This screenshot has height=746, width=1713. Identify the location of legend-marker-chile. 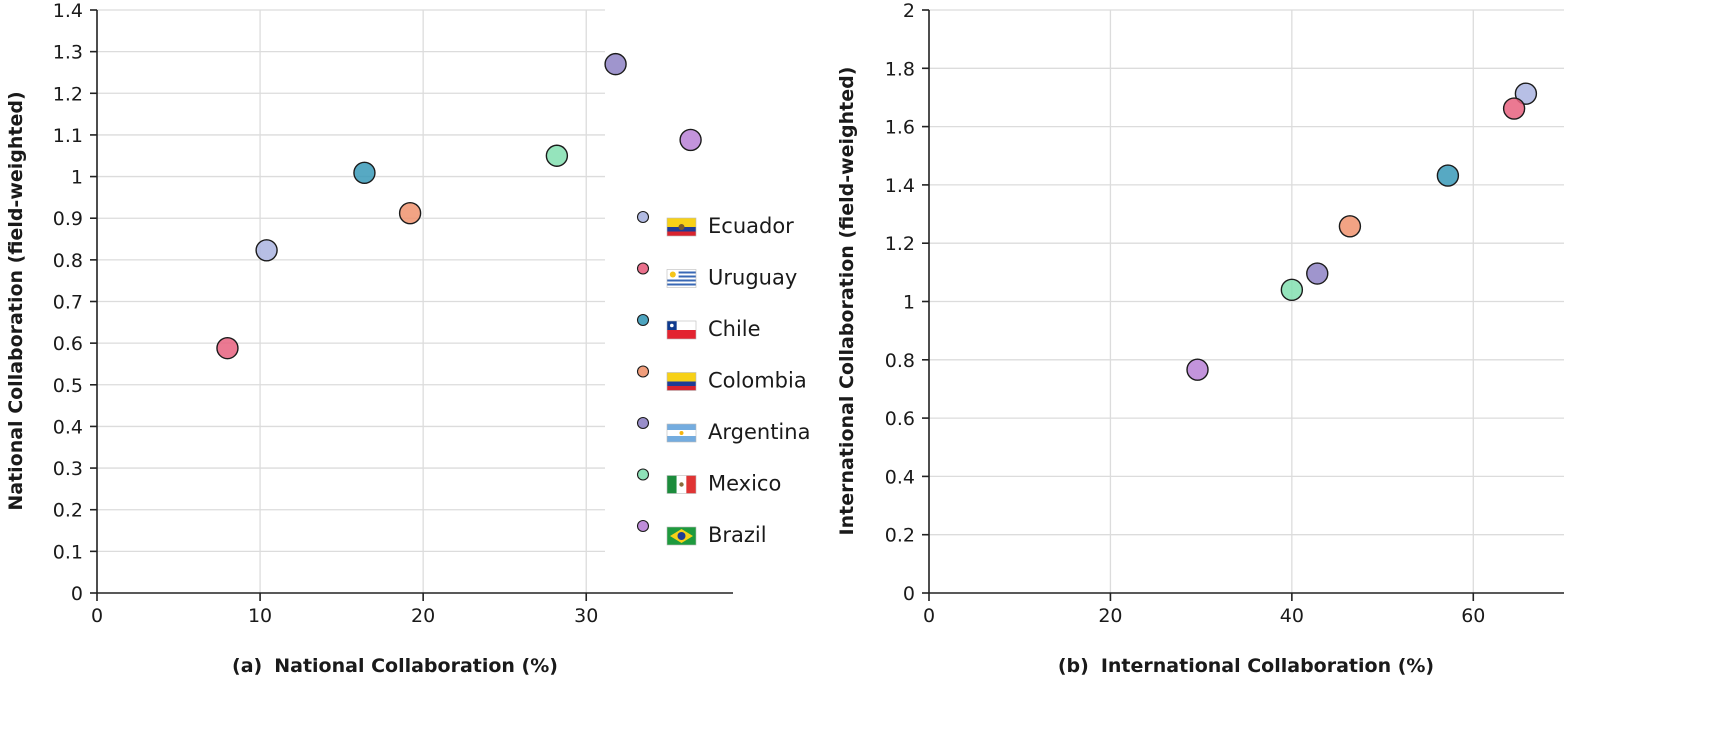
(643, 320).